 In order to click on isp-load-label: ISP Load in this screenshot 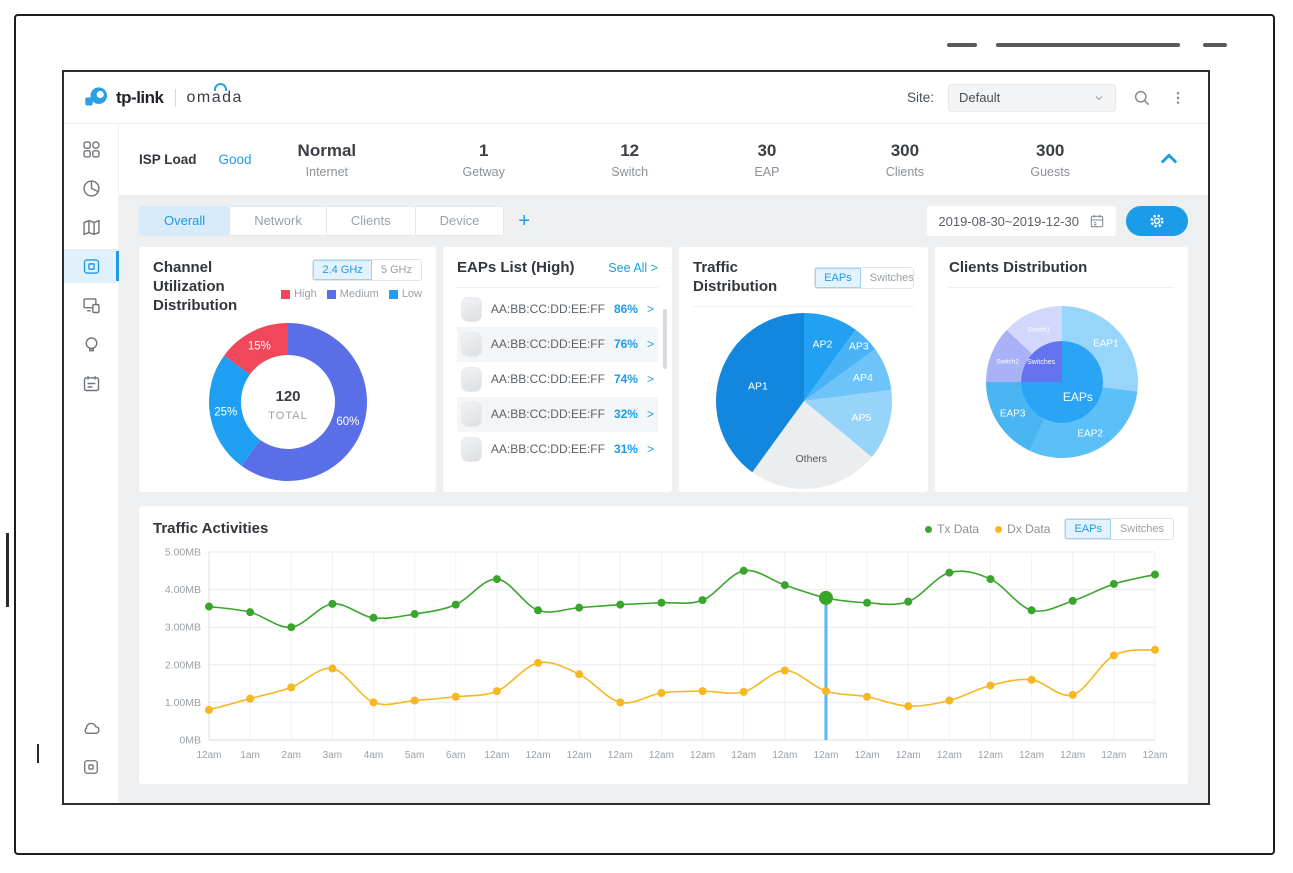, I will do `click(168, 159)`.